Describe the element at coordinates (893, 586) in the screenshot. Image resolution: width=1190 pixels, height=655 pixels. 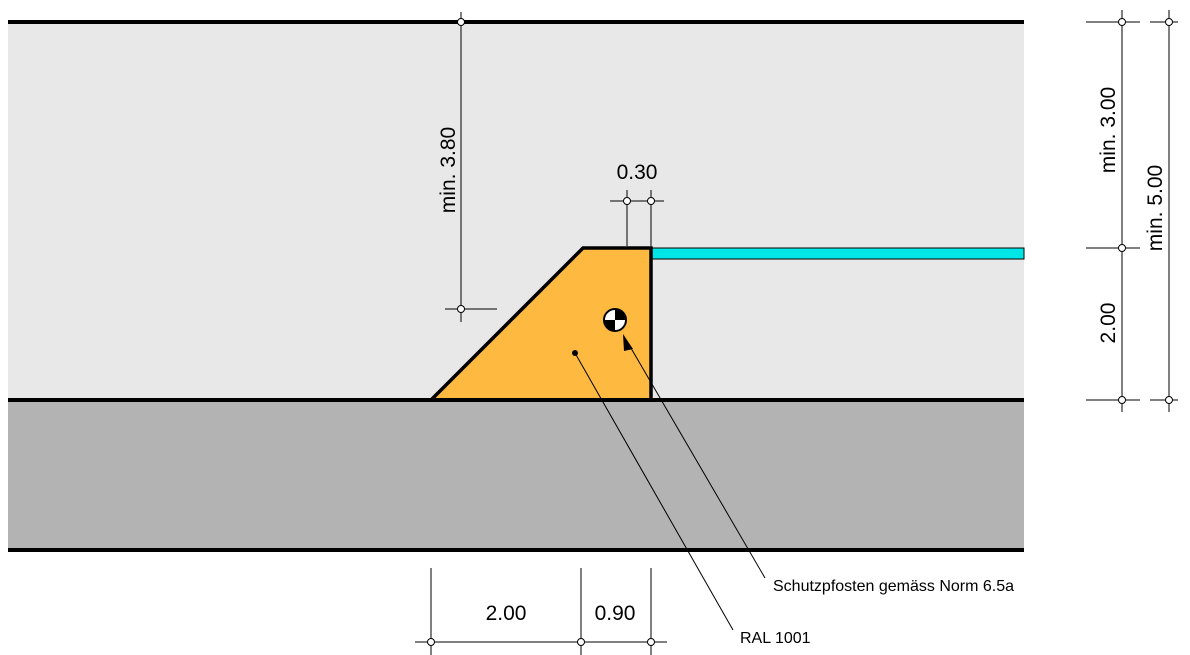
I see `post-note: Schutzpfosten gemäss Norm 6.5a` at that location.